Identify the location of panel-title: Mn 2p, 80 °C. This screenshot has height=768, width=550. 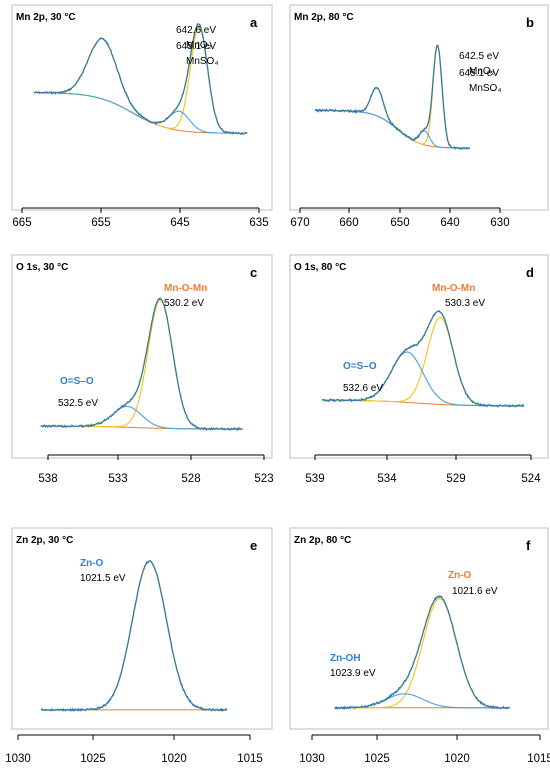
(324, 17).